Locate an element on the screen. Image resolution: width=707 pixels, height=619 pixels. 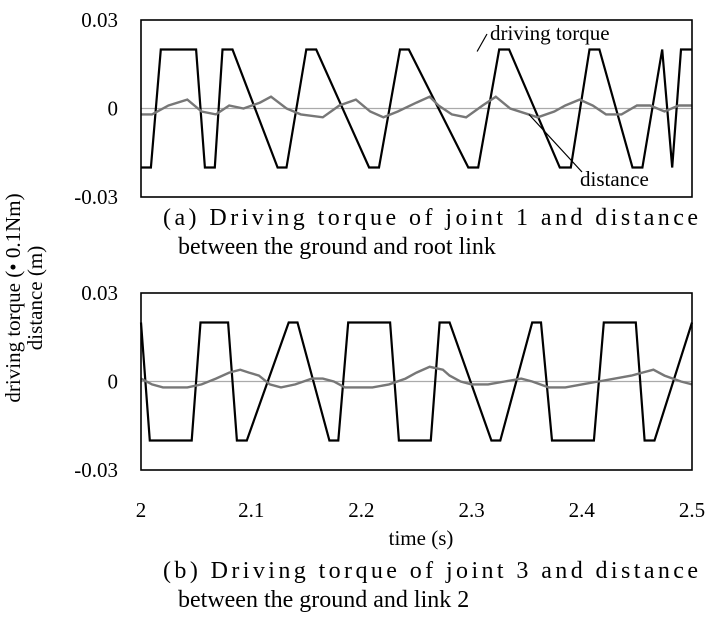
panel-b-x-tick-label: 2.4 is located at coordinates (582, 510).